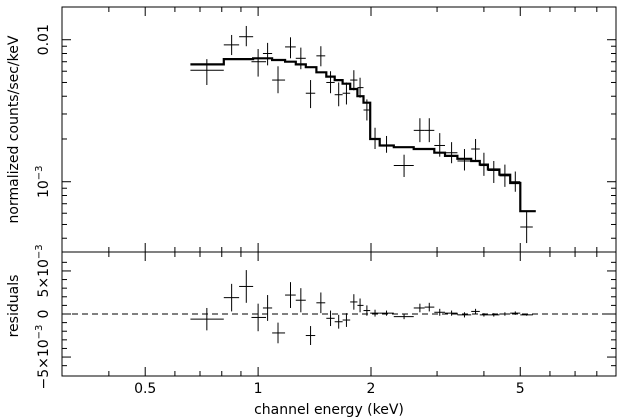  Describe the element at coordinates (14, 129) in the screenshot. I see `spectrum-y-axis-label: normalized counts/sec/keV` at that location.